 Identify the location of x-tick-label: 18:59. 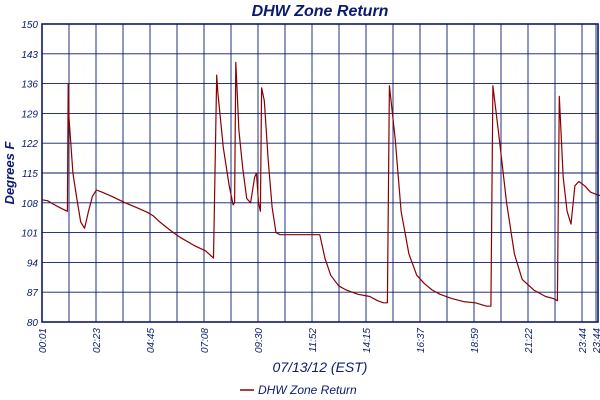
(475, 340).